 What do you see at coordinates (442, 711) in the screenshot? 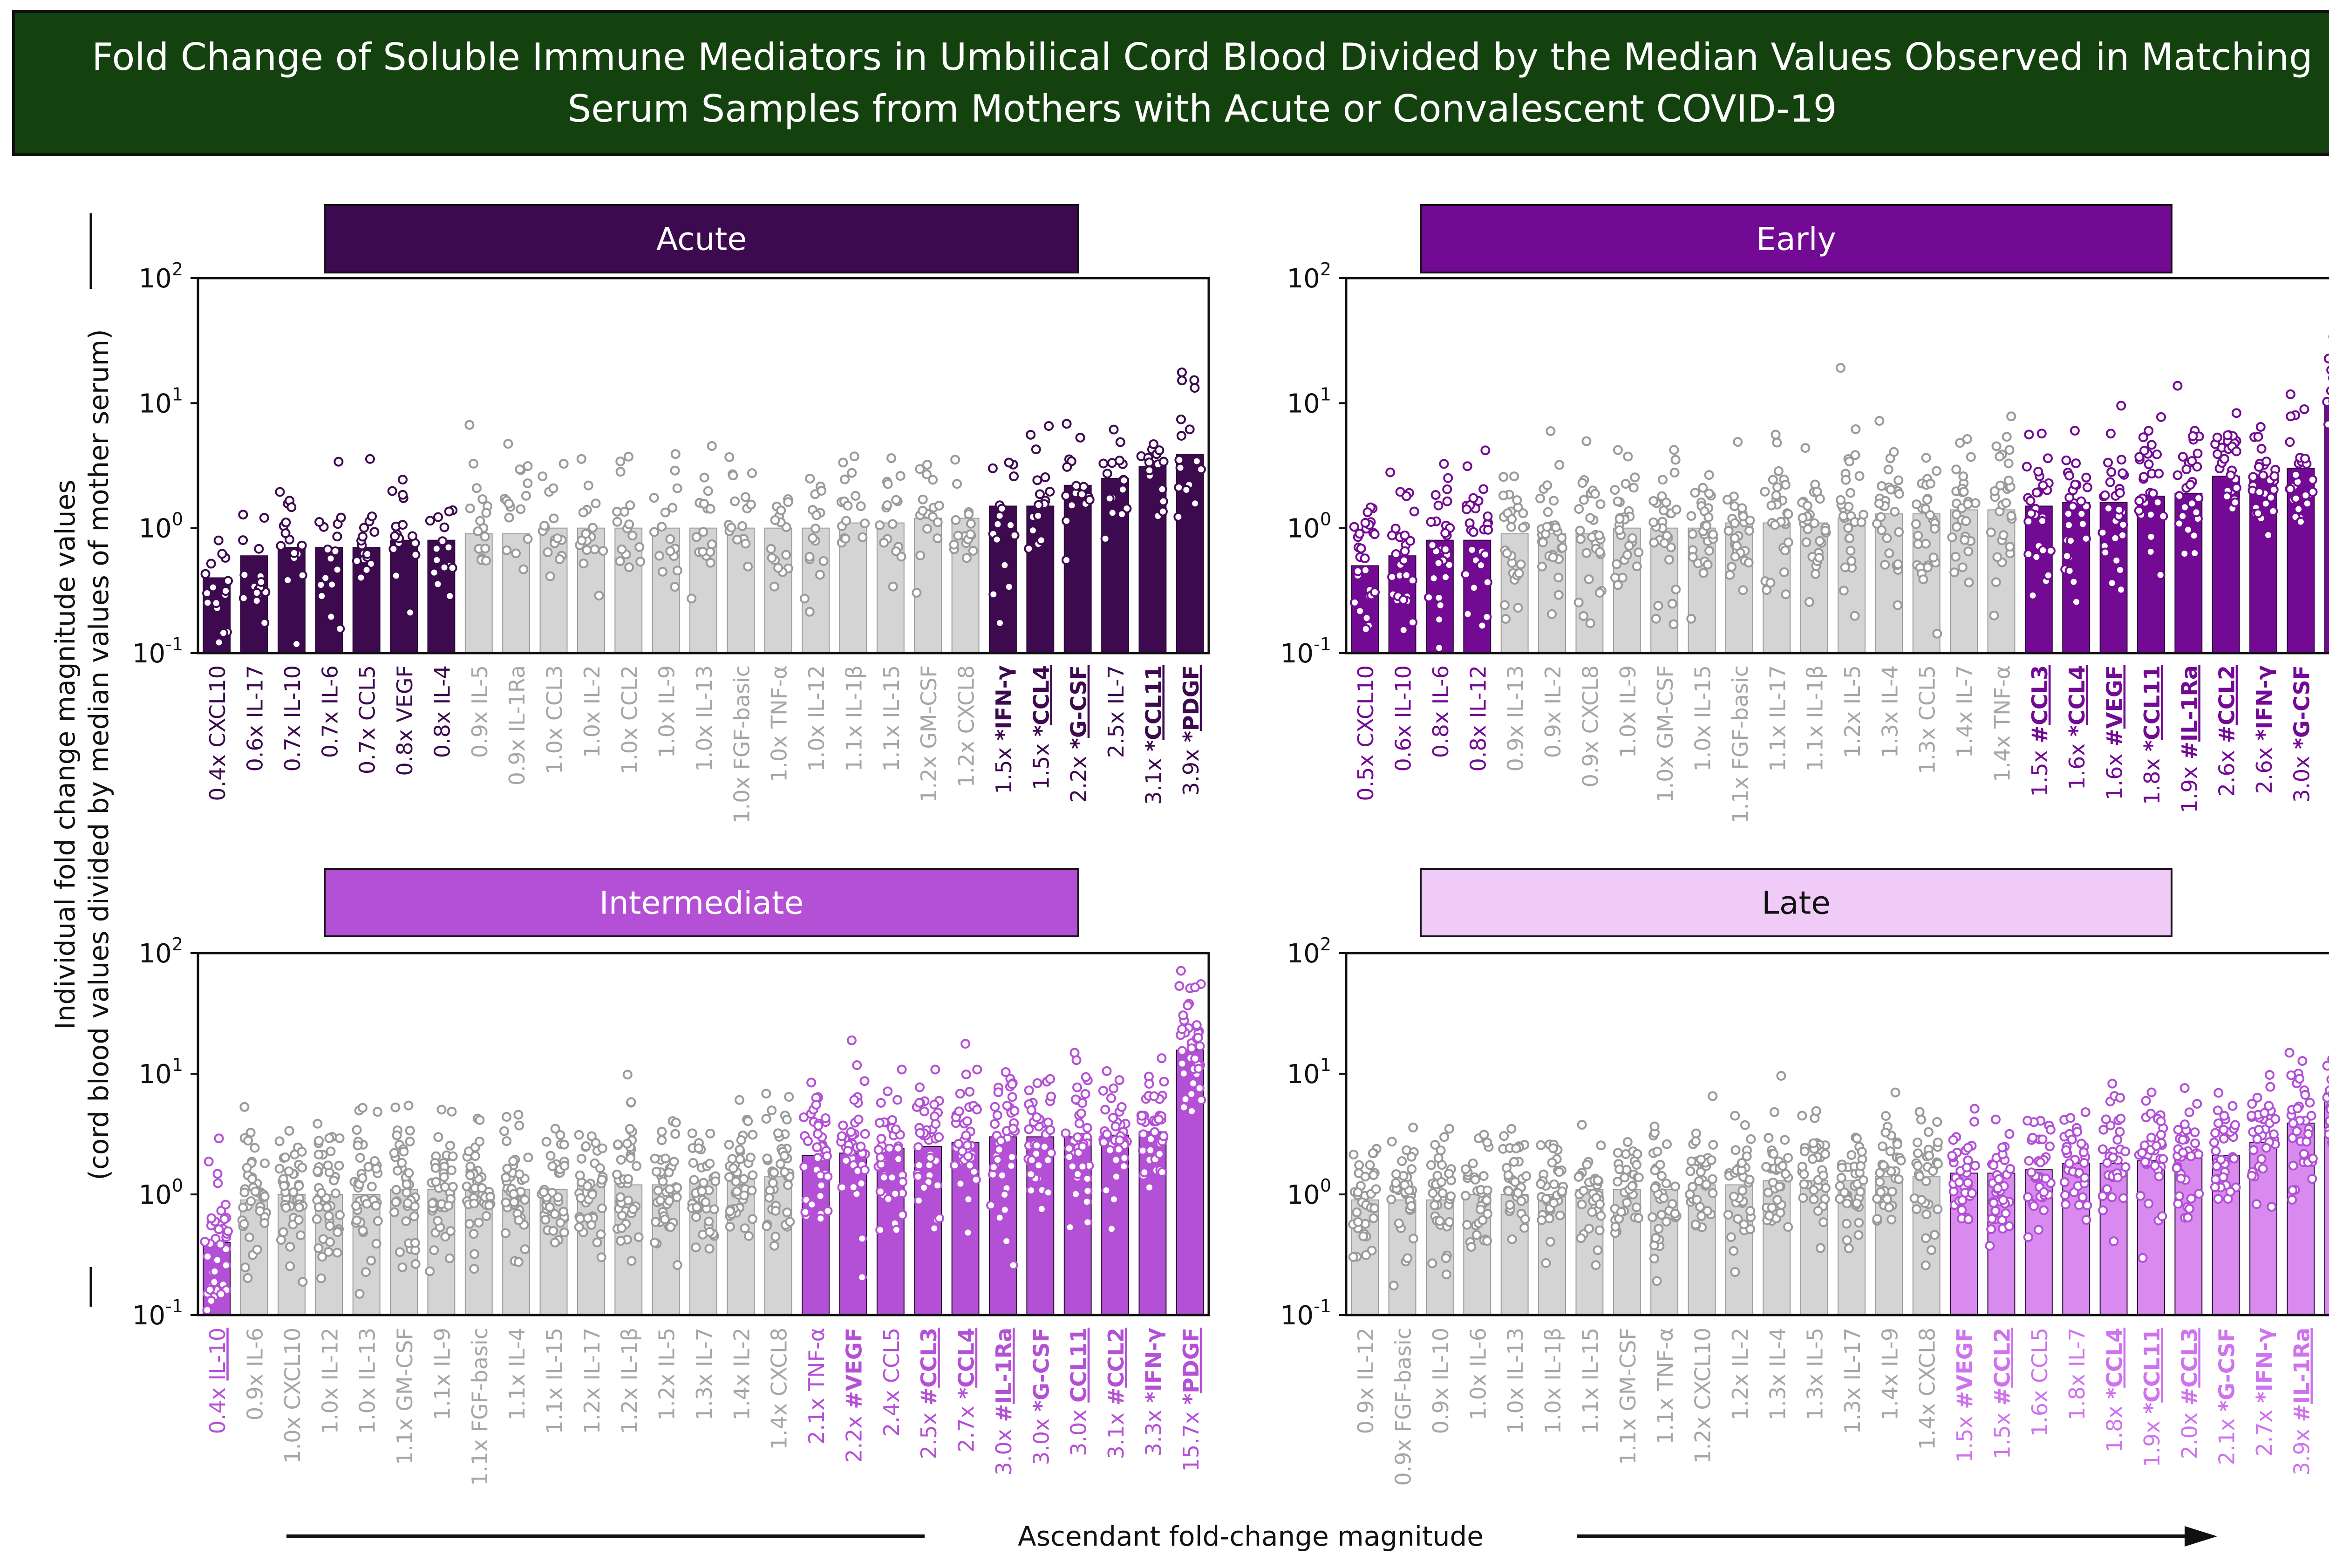
I see `category-label-IL-4: 0.8x IL-4` at bounding box center [442, 711].